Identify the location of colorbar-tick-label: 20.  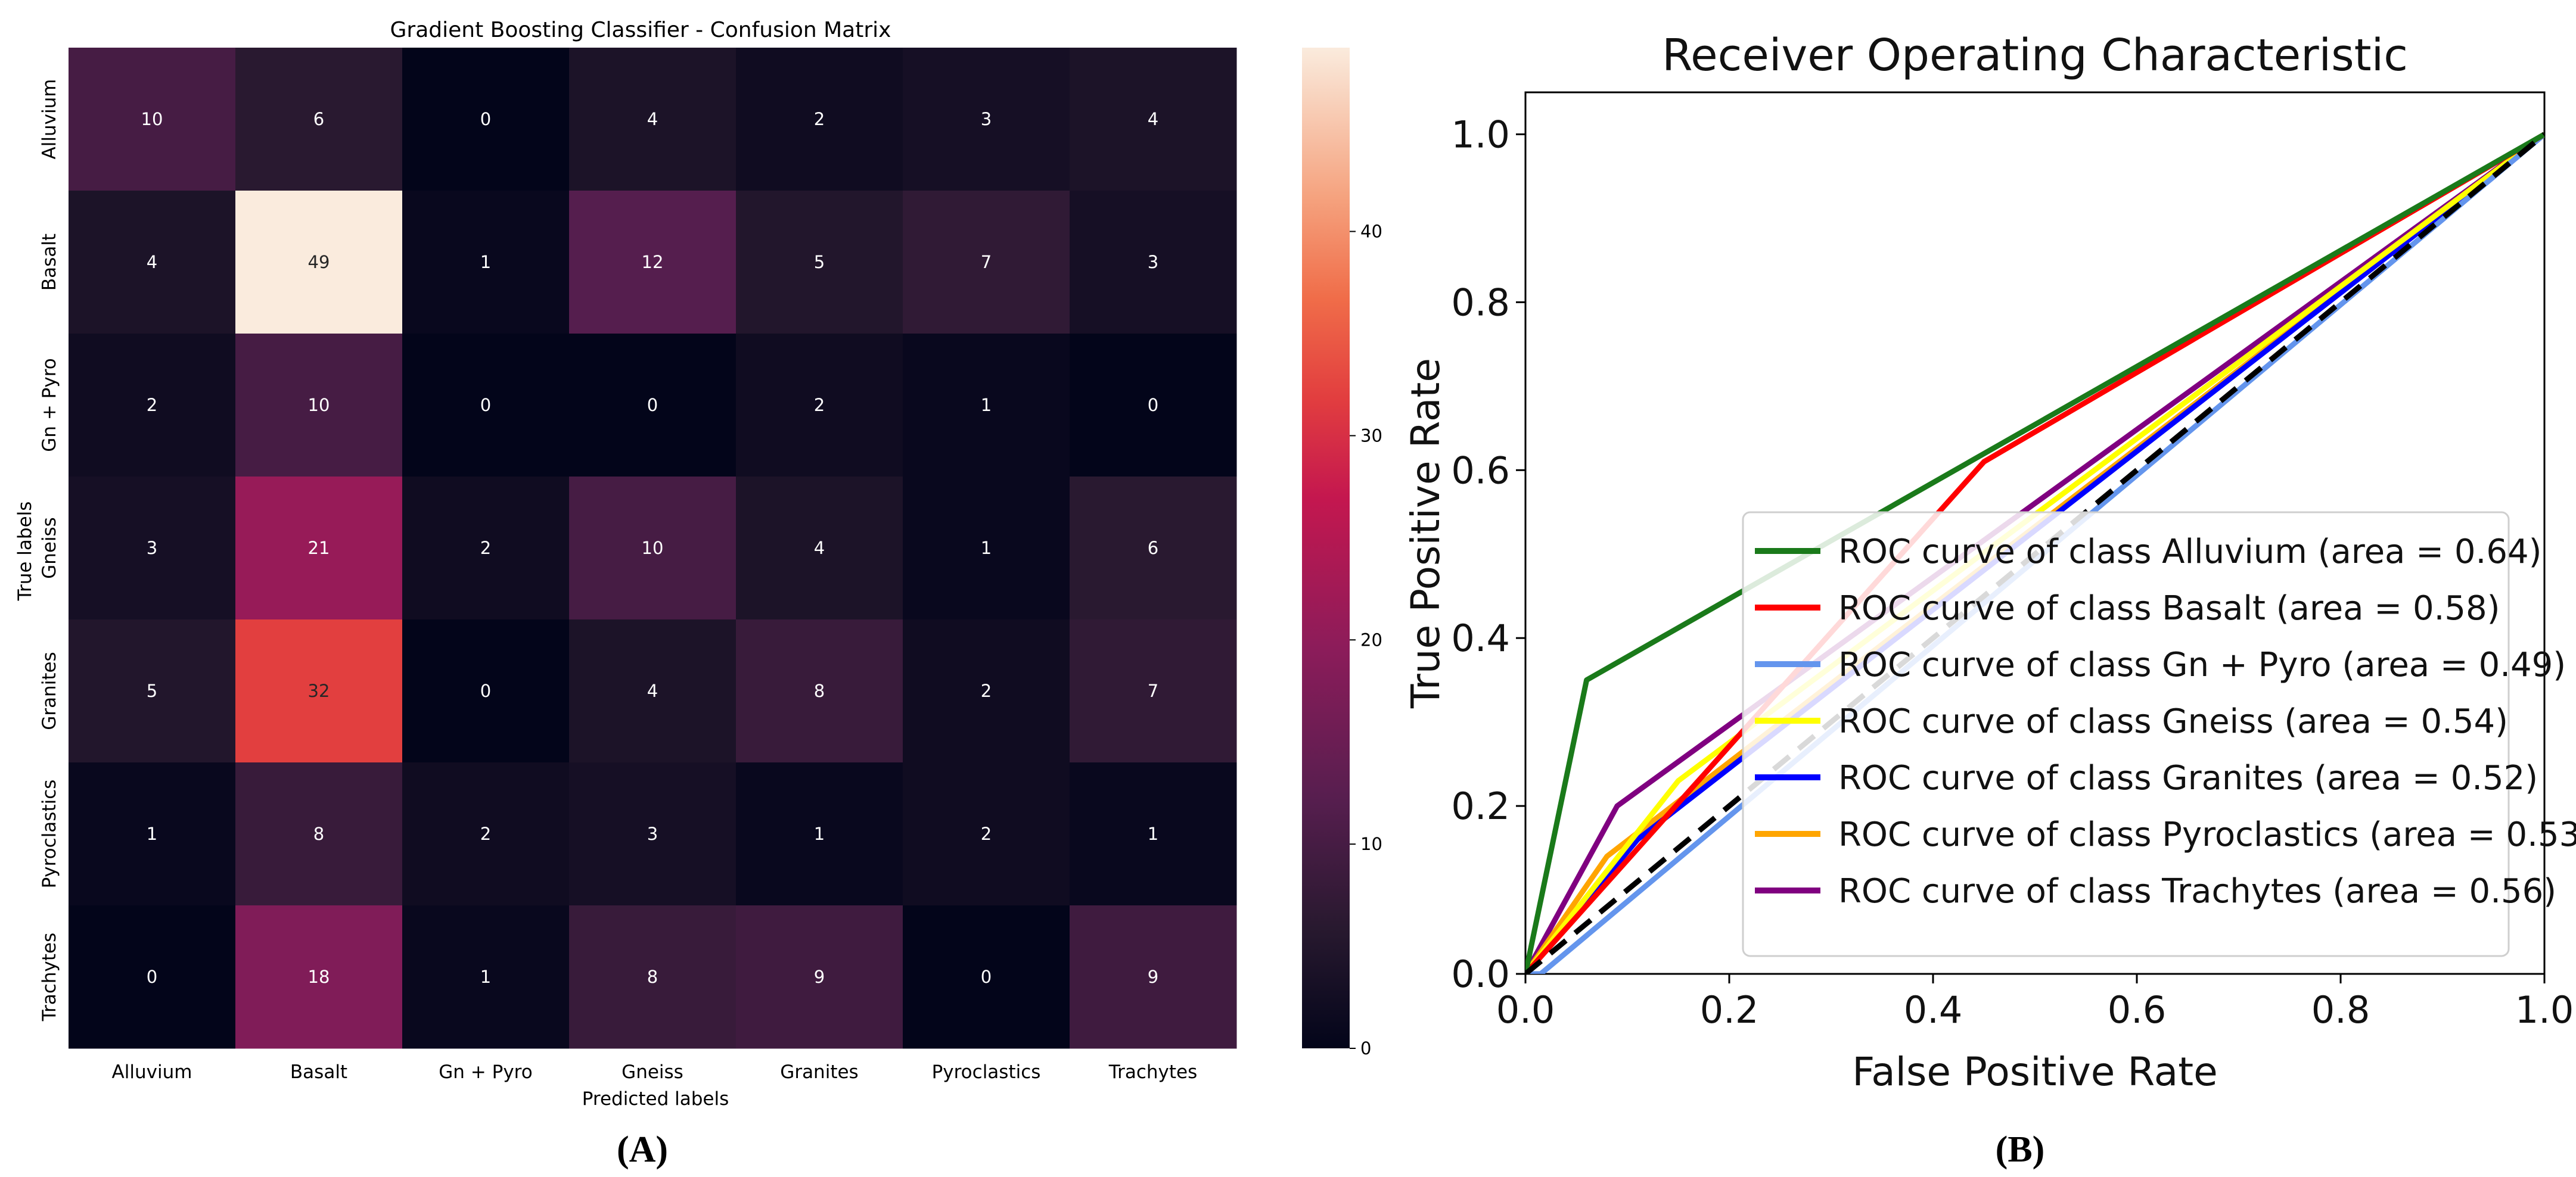
(1371, 640).